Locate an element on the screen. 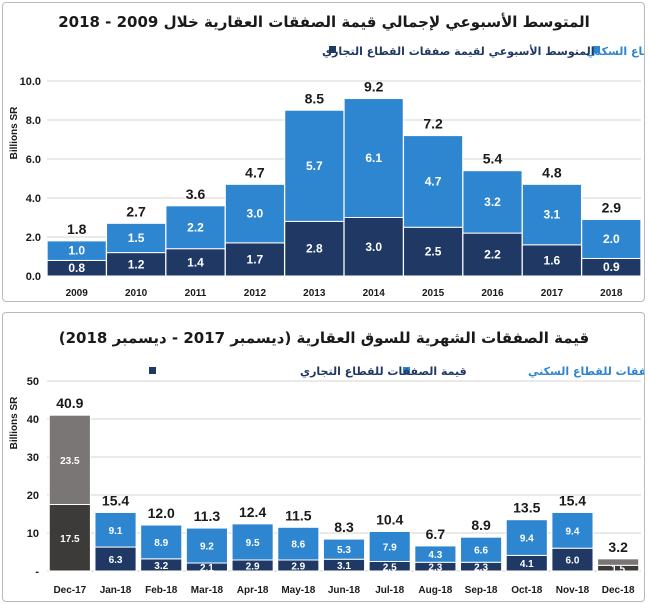 The width and height of the screenshot is (648, 604). residential-value-label: 9.1 is located at coordinates (116, 531).